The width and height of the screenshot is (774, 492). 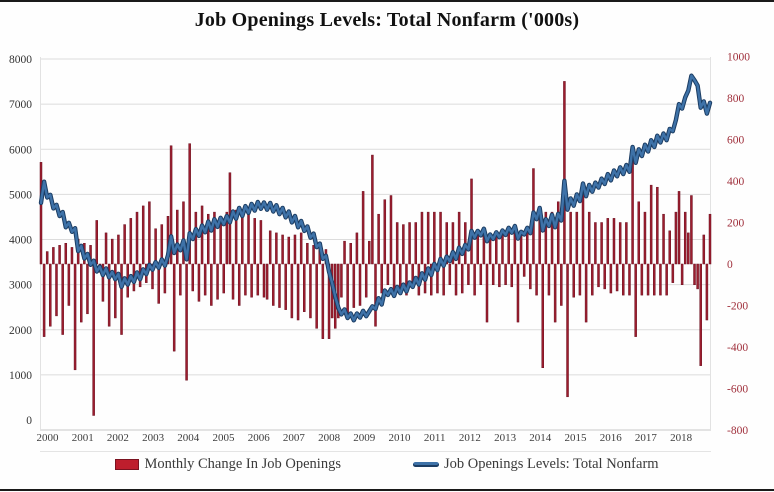 I want to click on right-axis-tick: 0, so click(x=730, y=265).